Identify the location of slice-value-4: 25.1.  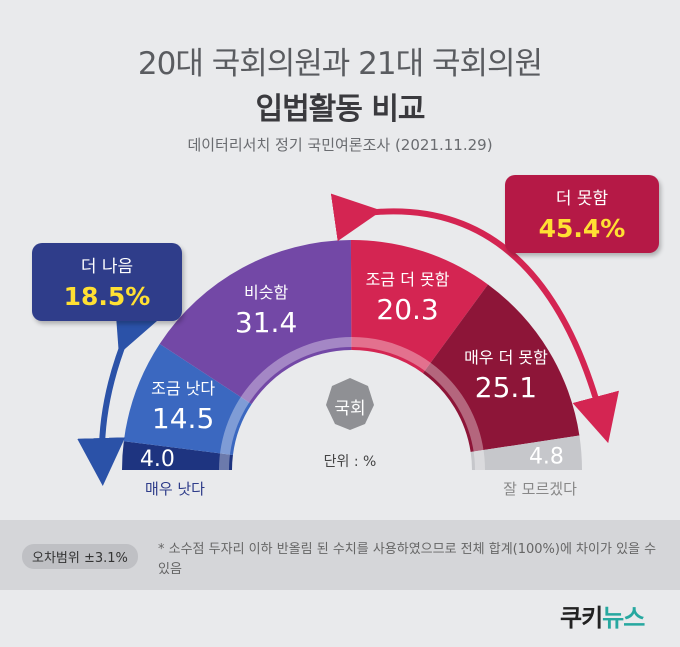
(506, 387).